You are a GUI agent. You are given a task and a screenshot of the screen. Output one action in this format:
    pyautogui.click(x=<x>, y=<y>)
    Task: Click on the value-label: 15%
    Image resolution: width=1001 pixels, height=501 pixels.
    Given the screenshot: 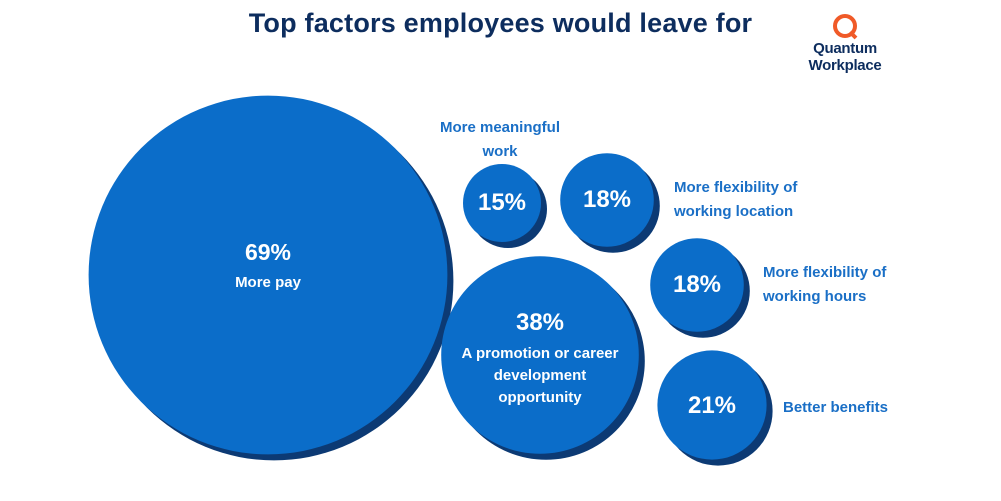 What is the action you would take?
    pyautogui.click(x=502, y=202)
    